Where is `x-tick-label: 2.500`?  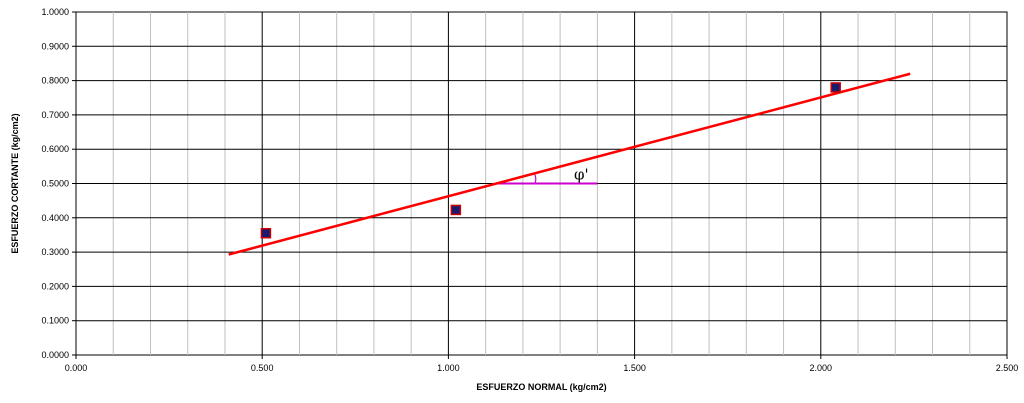
x-tick-label: 2.500 is located at coordinates (1007, 368).